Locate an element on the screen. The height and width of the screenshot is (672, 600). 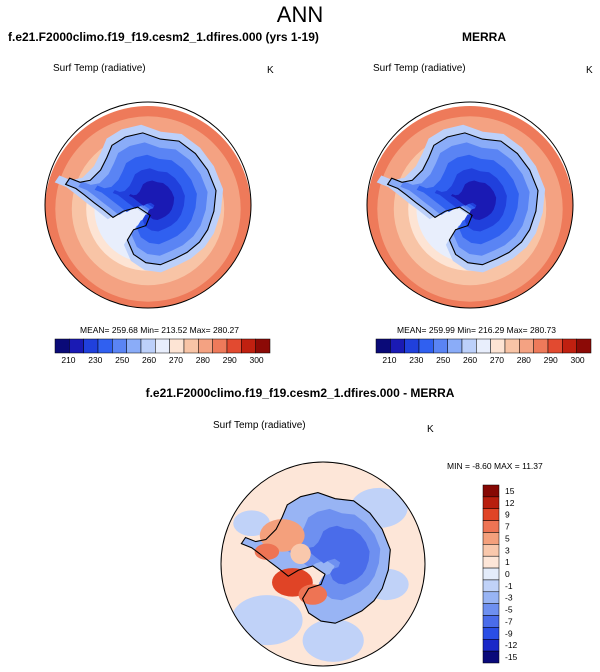
colorbar-3: 15 12 9 75 3 1 0 -1 -3 -5-7 -9 -12 -15 is located at coordinates (500, 574).